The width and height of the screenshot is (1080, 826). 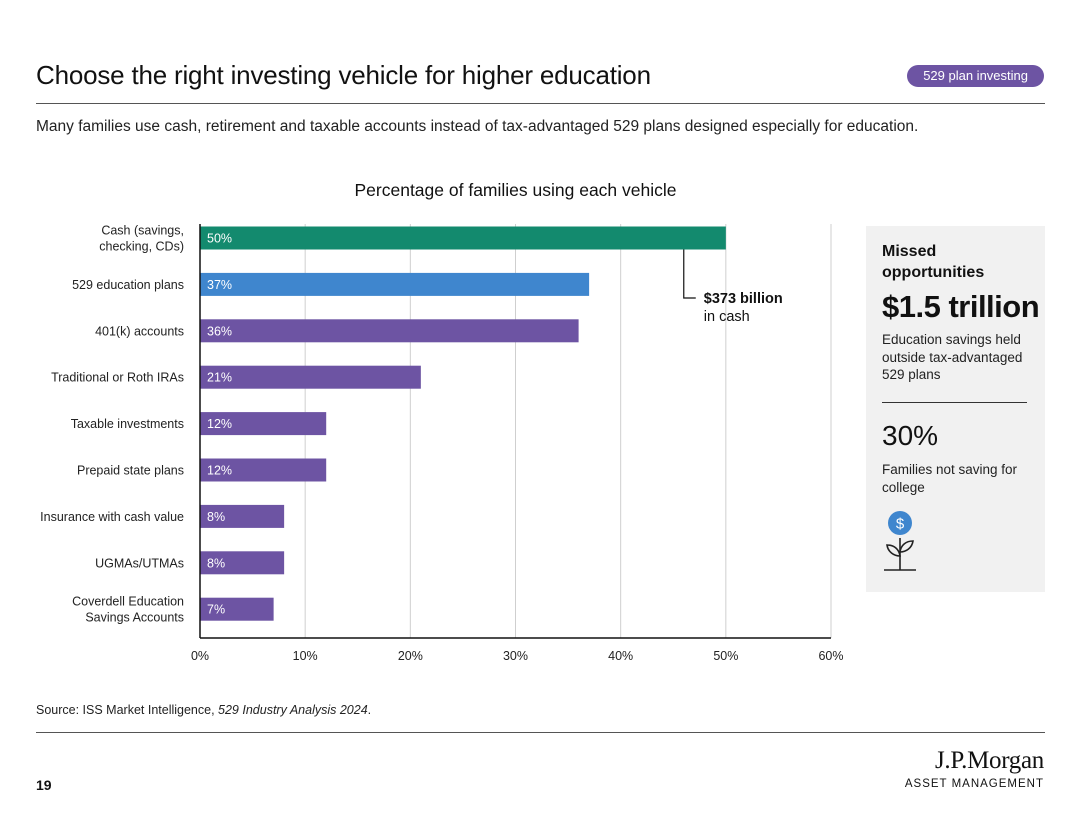 What do you see at coordinates (540, 103) in the screenshot?
I see `header-divider` at bounding box center [540, 103].